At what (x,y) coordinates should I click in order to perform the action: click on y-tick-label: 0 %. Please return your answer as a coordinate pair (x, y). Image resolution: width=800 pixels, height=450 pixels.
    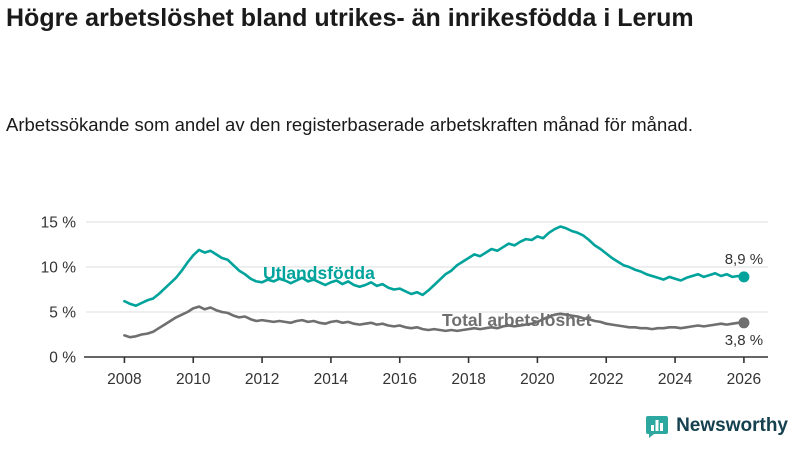
    Looking at the image, I should click on (62, 358).